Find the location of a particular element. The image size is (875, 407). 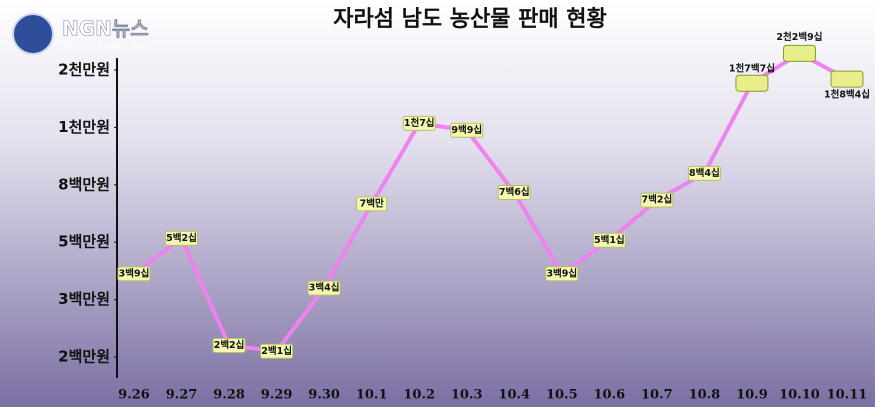

y-tick-label: 2백만원 is located at coordinates (84, 357).